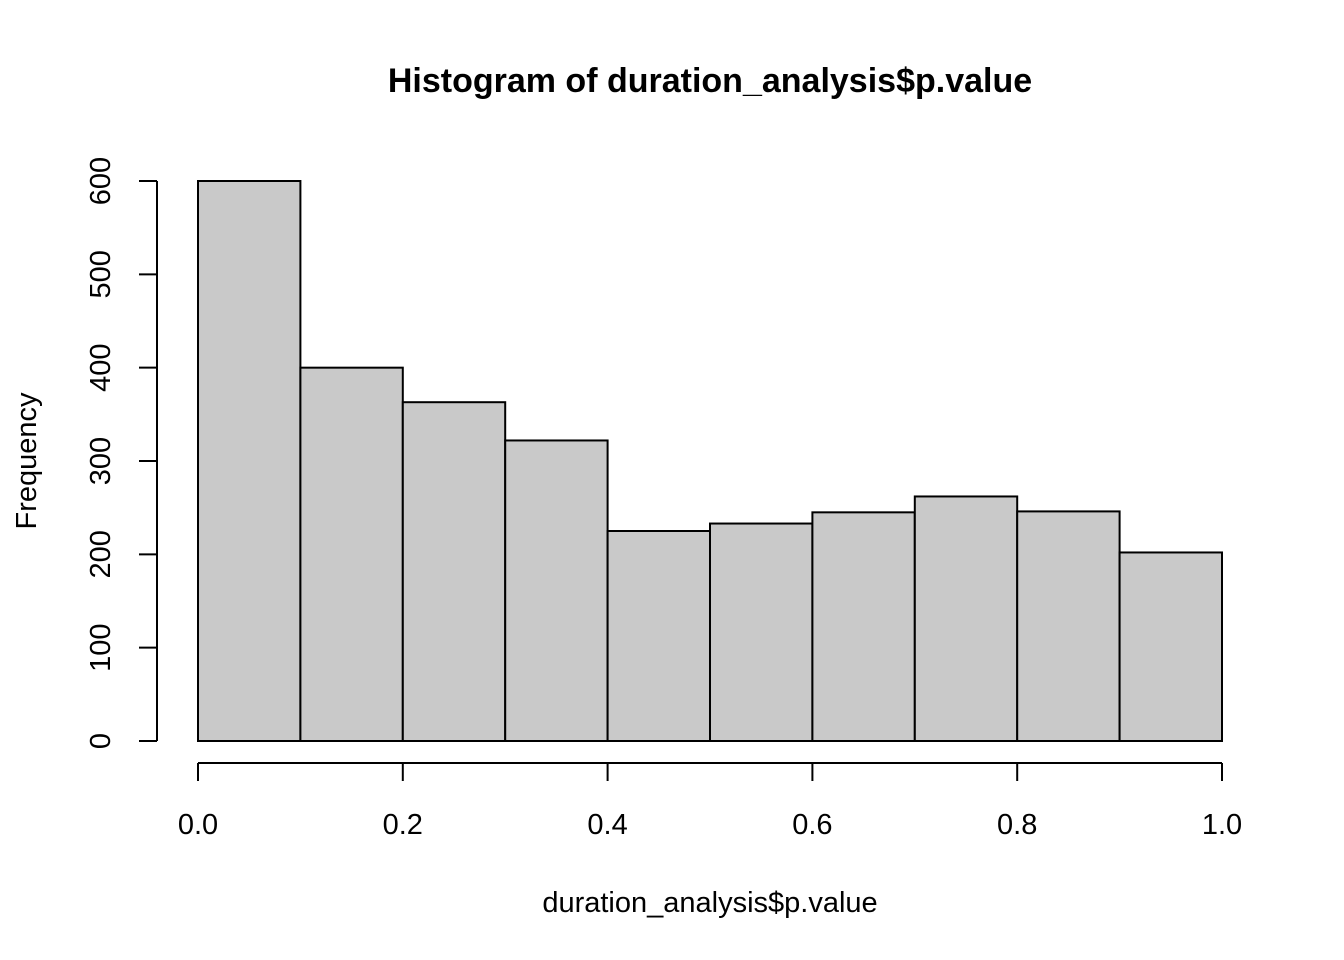 This screenshot has width=1344, height=960. Describe the element at coordinates (101, 647) in the screenshot. I see `y-tick-label: 100` at that location.